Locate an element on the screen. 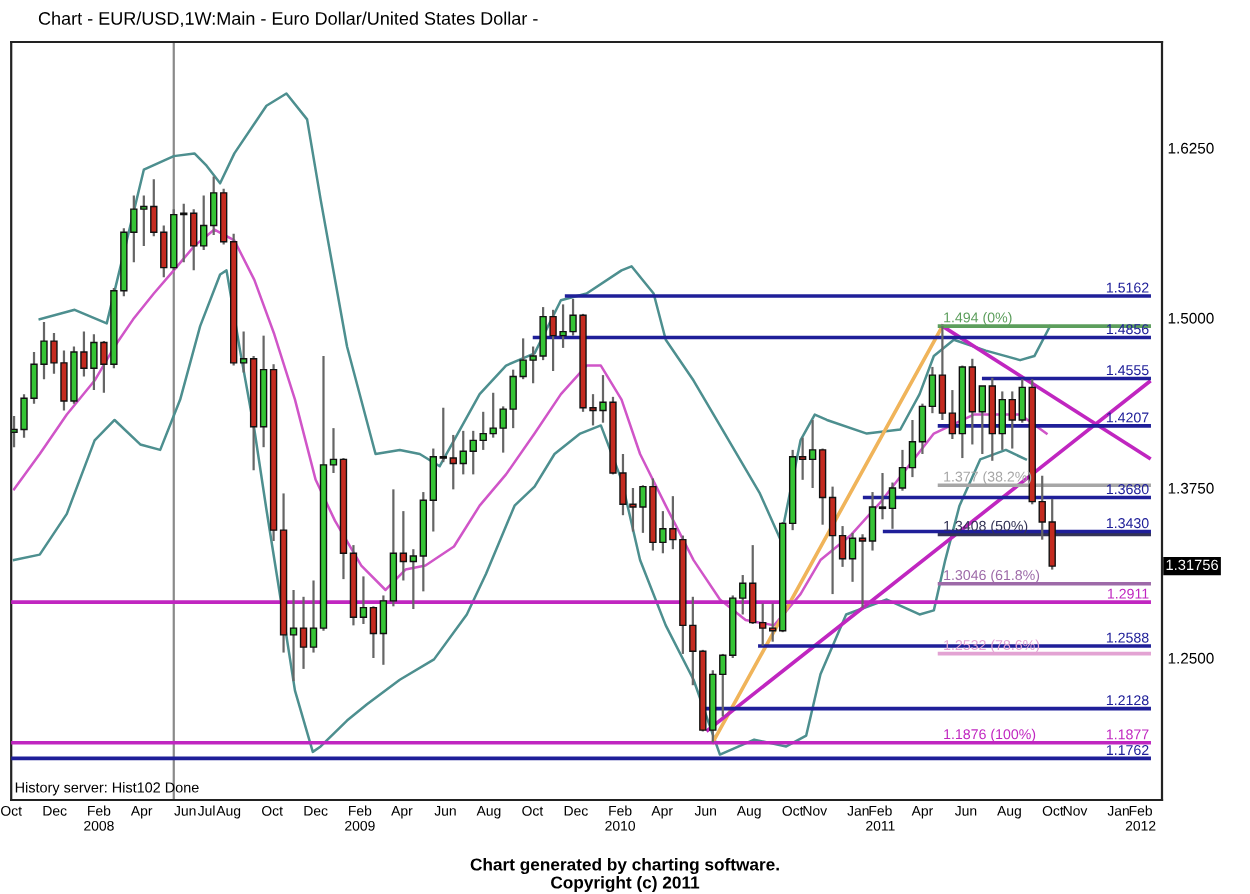 This screenshot has width=1250, height=894. chart-title: Chart - EUR/USD,1W:Main - Euro Dollar/United States Dollar - is located at coordinates (288, 19).